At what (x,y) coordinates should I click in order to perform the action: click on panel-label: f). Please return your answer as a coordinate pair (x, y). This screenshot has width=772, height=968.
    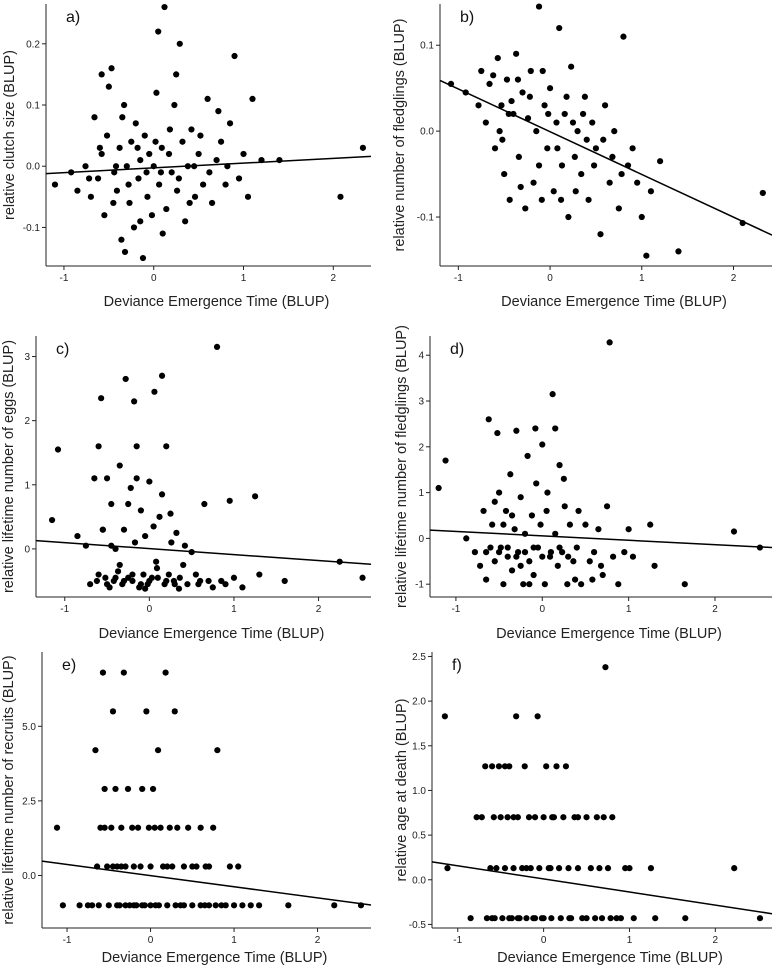
    Looking at the image, I should click on (457, 665).